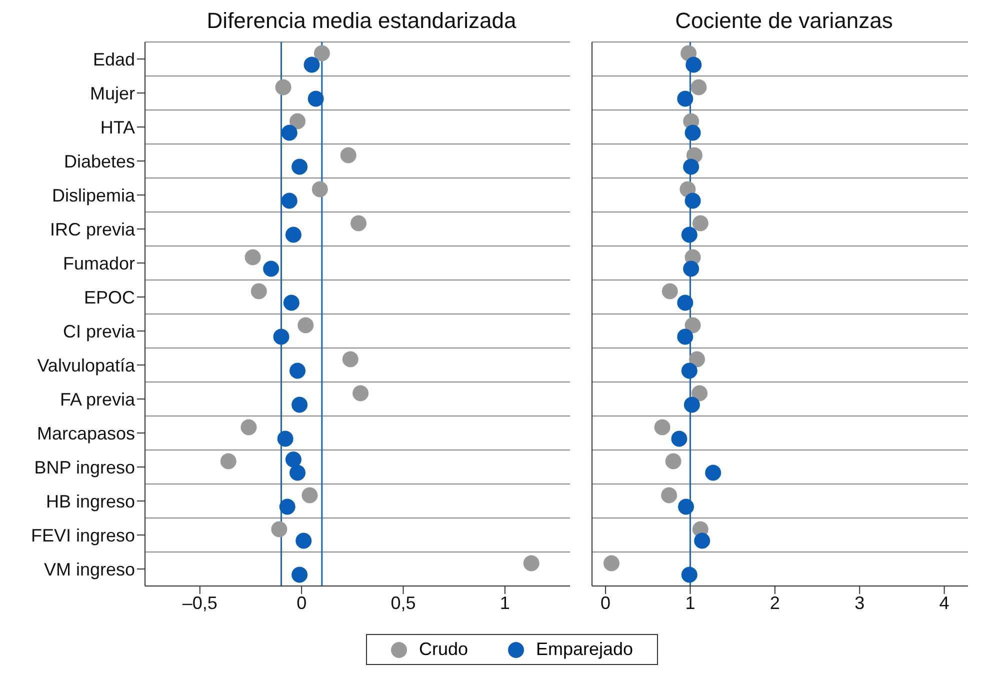  Describe the element at coordinates (90, 501) in the screenshot. I see `y-tick-label: HB ingreso` at that location.